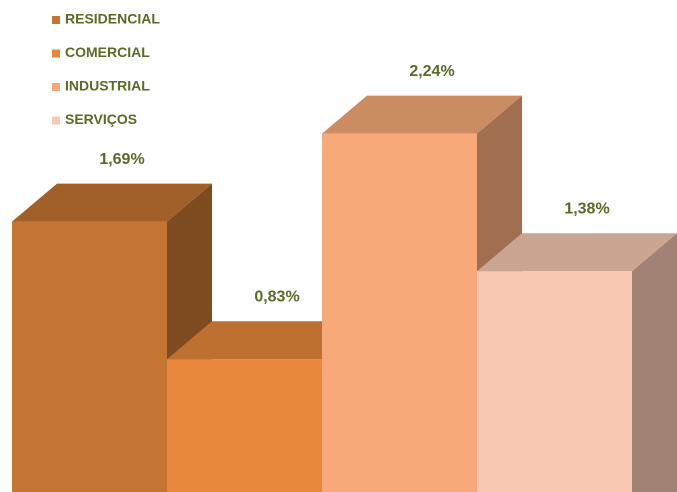 Image resolution: width=677 pixels, height=492 pixels. I want to click on legend-label: COMERCIAL, so click(107, 52).